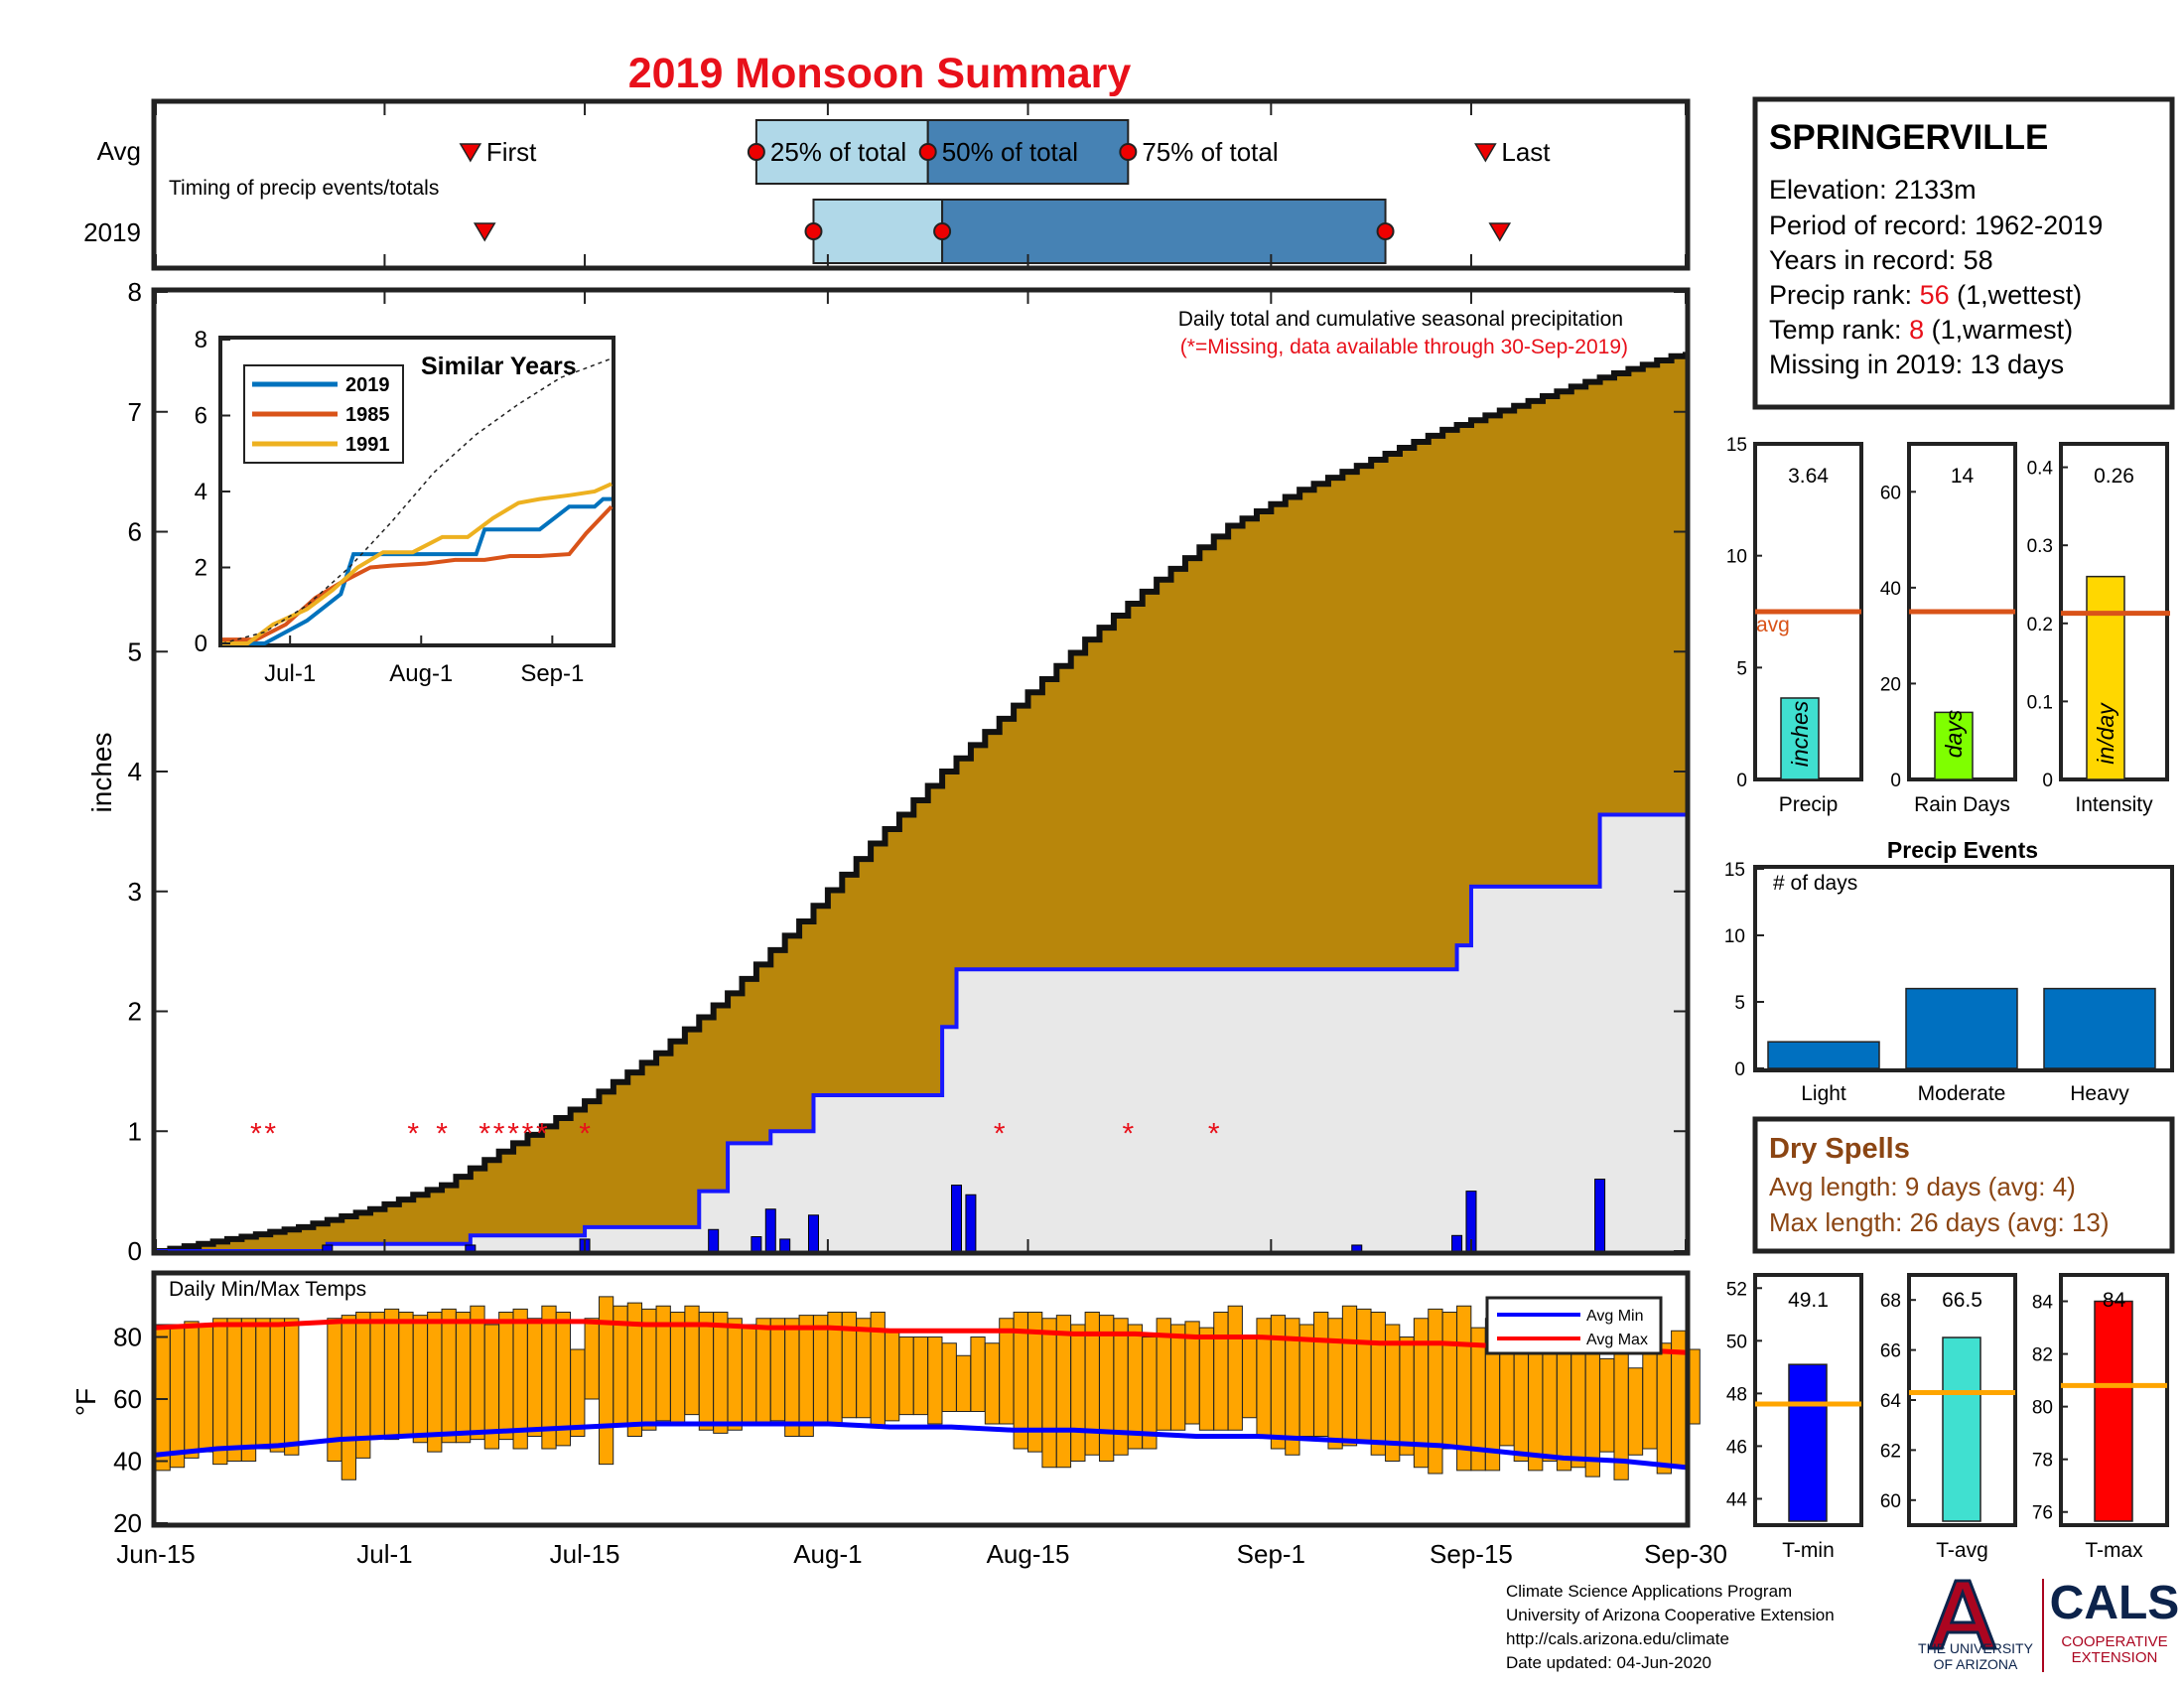 This screenshot has width=2184, height=1688. What do you see at coordinates (1881, 260) in the screenshot?
I see `station-years: Years in record: 58` at bounding box center [1881, 260].